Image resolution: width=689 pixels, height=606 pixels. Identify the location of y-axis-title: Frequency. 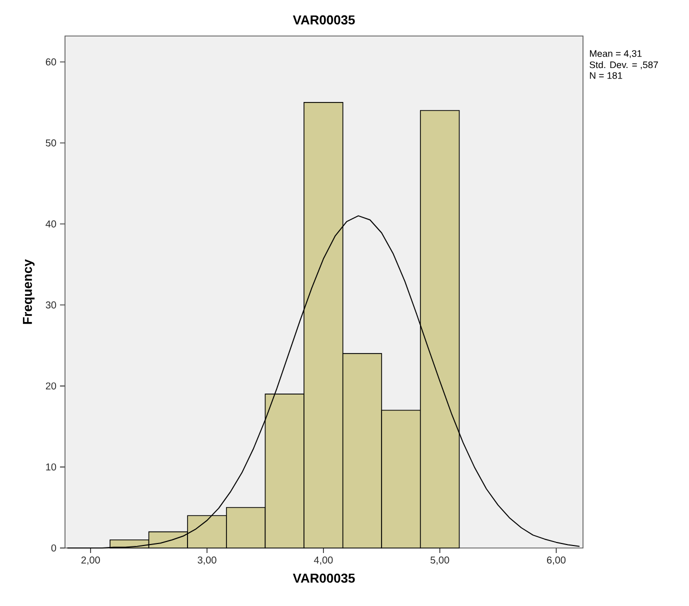
(28, 291).